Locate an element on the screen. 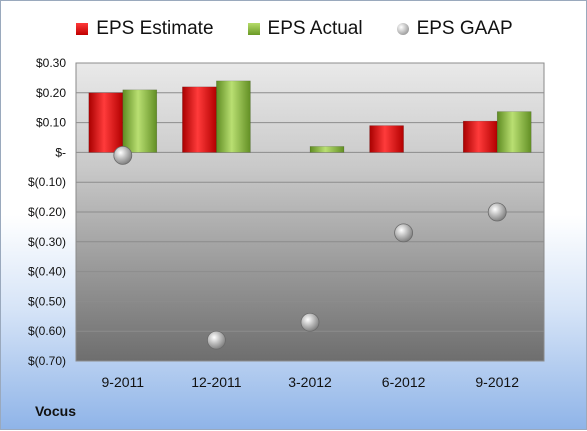  x-tick-label: 9-2011 is located at coordinates (123, 382).